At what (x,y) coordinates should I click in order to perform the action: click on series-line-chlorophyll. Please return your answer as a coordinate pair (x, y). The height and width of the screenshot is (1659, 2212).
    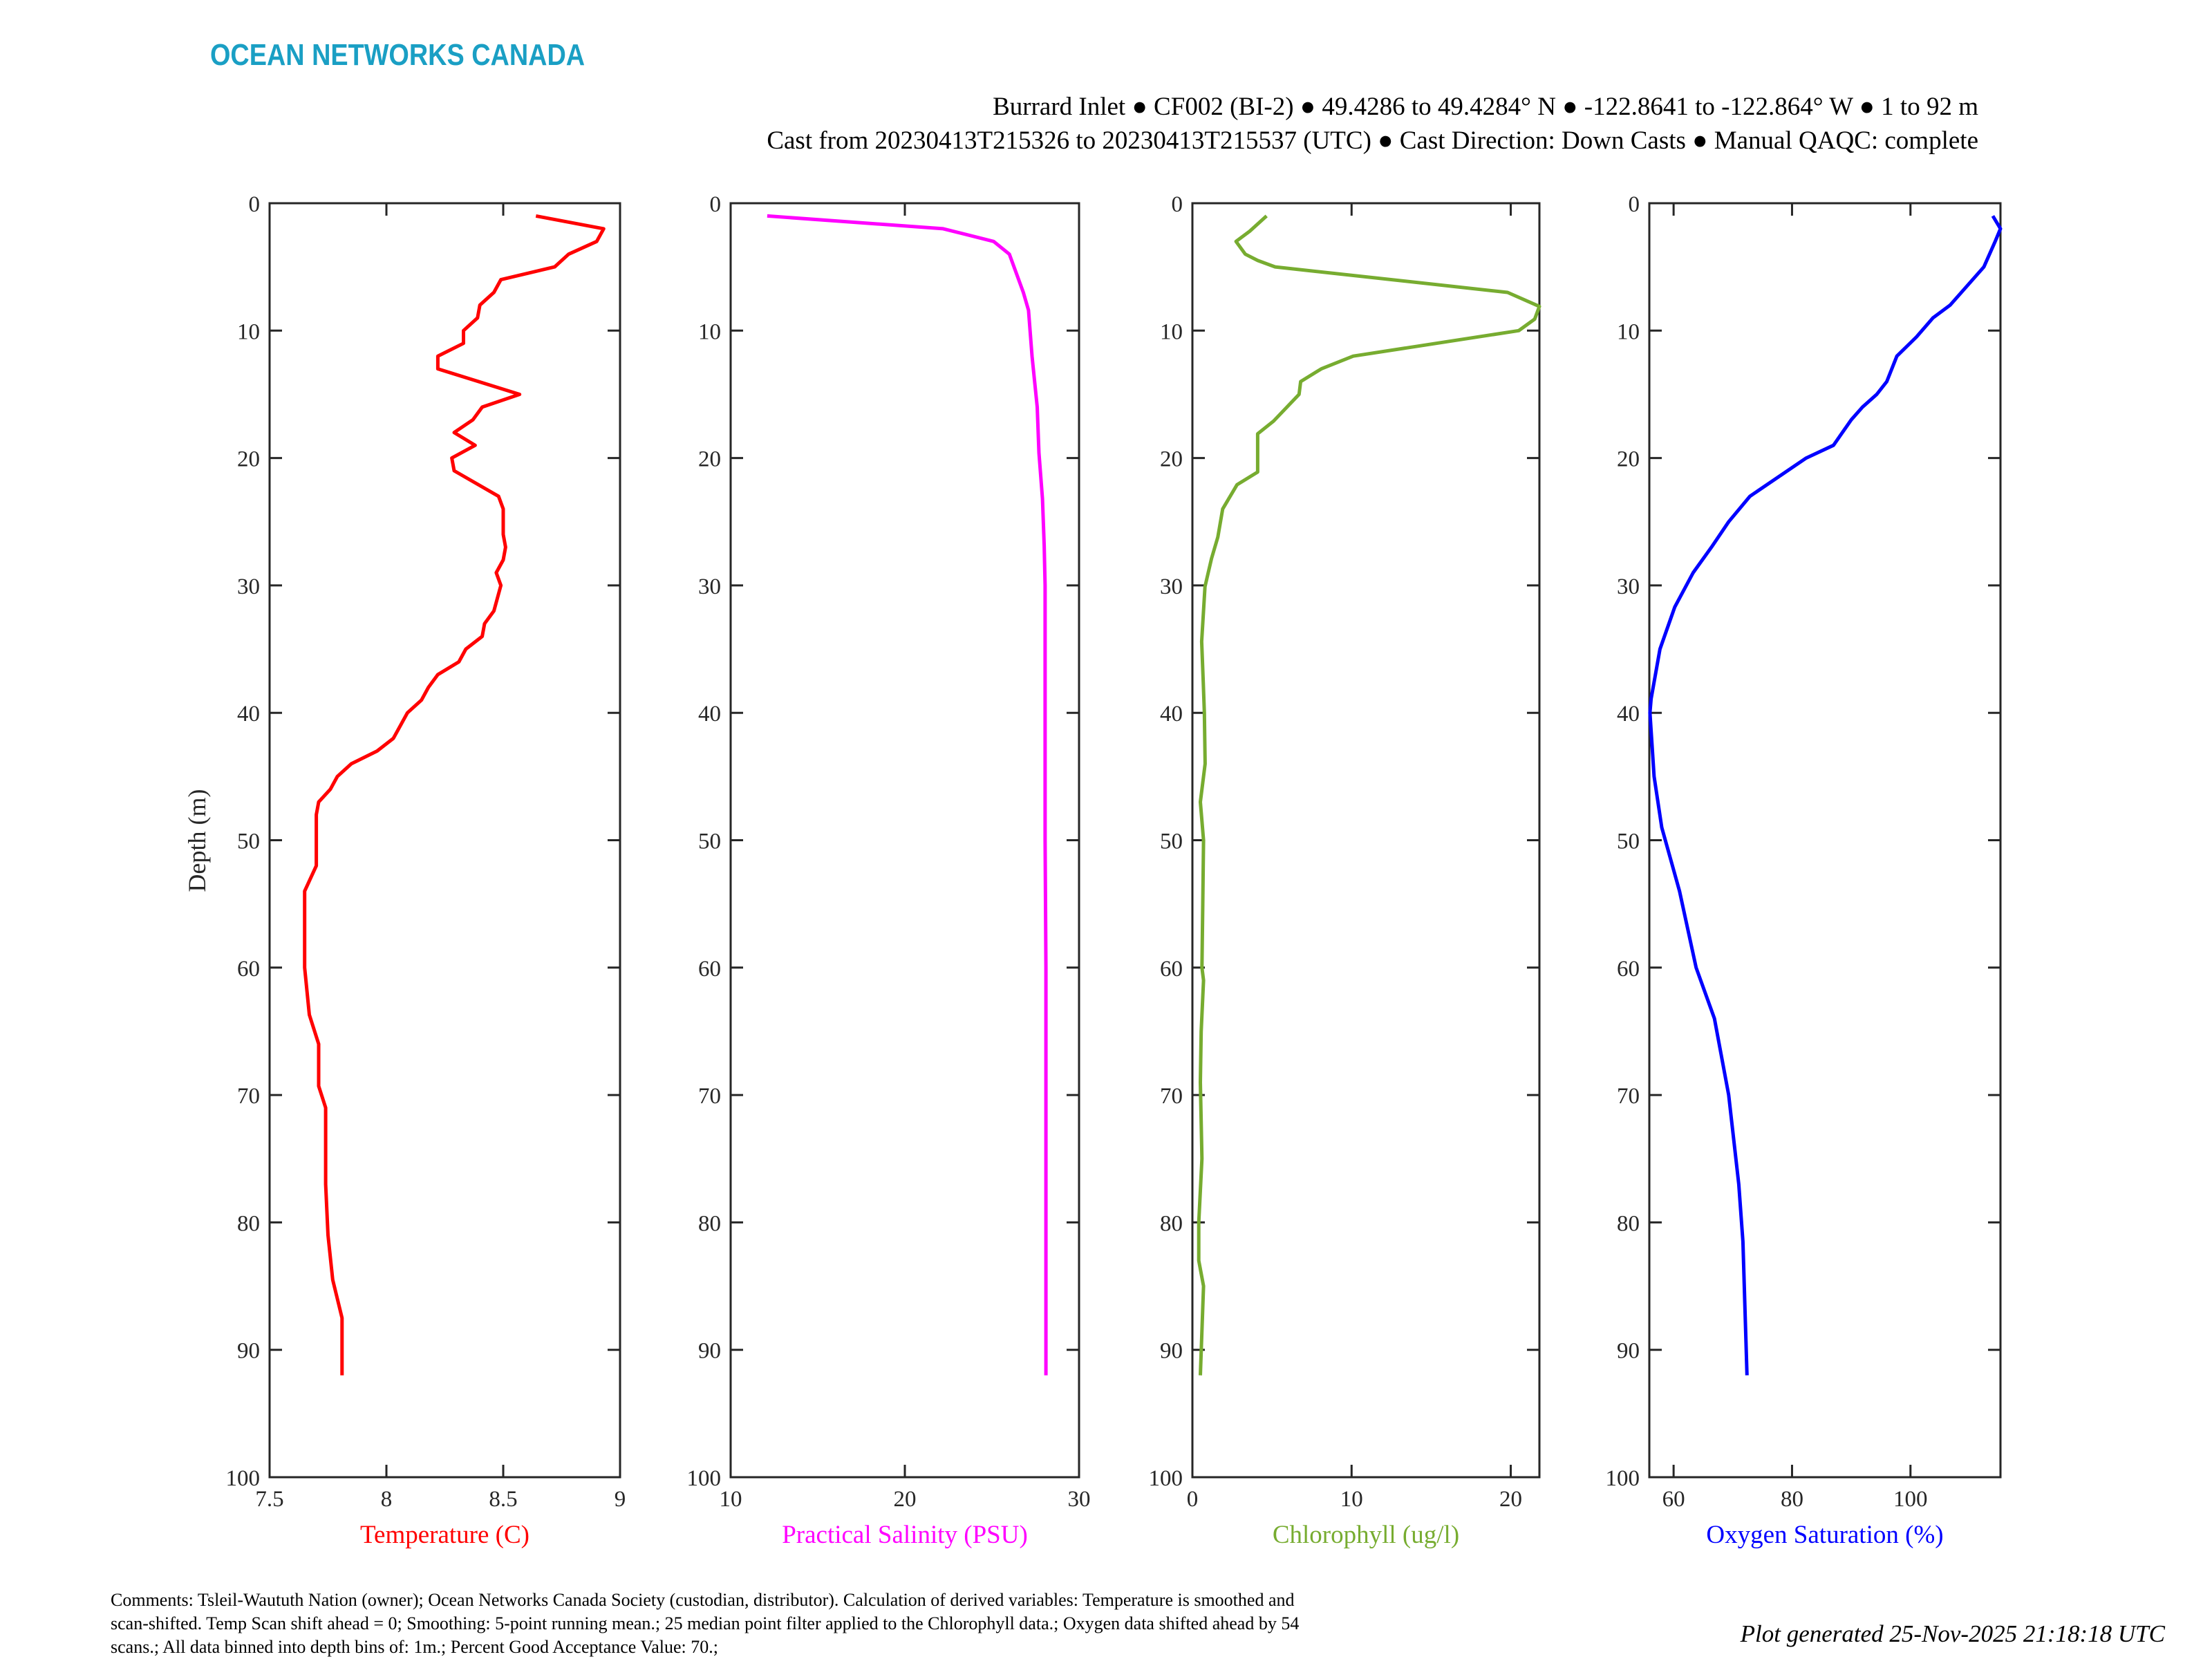
    Looking at the image, I should click on (1369, 795).